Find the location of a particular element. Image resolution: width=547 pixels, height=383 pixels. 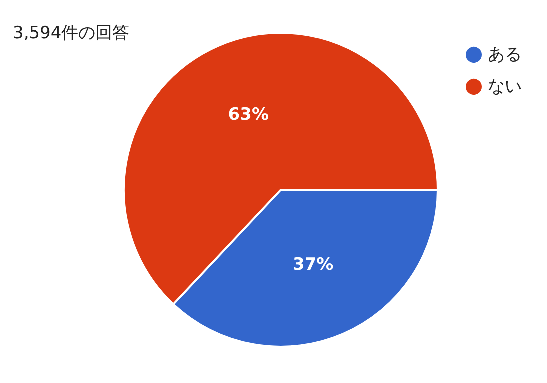

legend-label: ない is located at coordinates (505, 87).